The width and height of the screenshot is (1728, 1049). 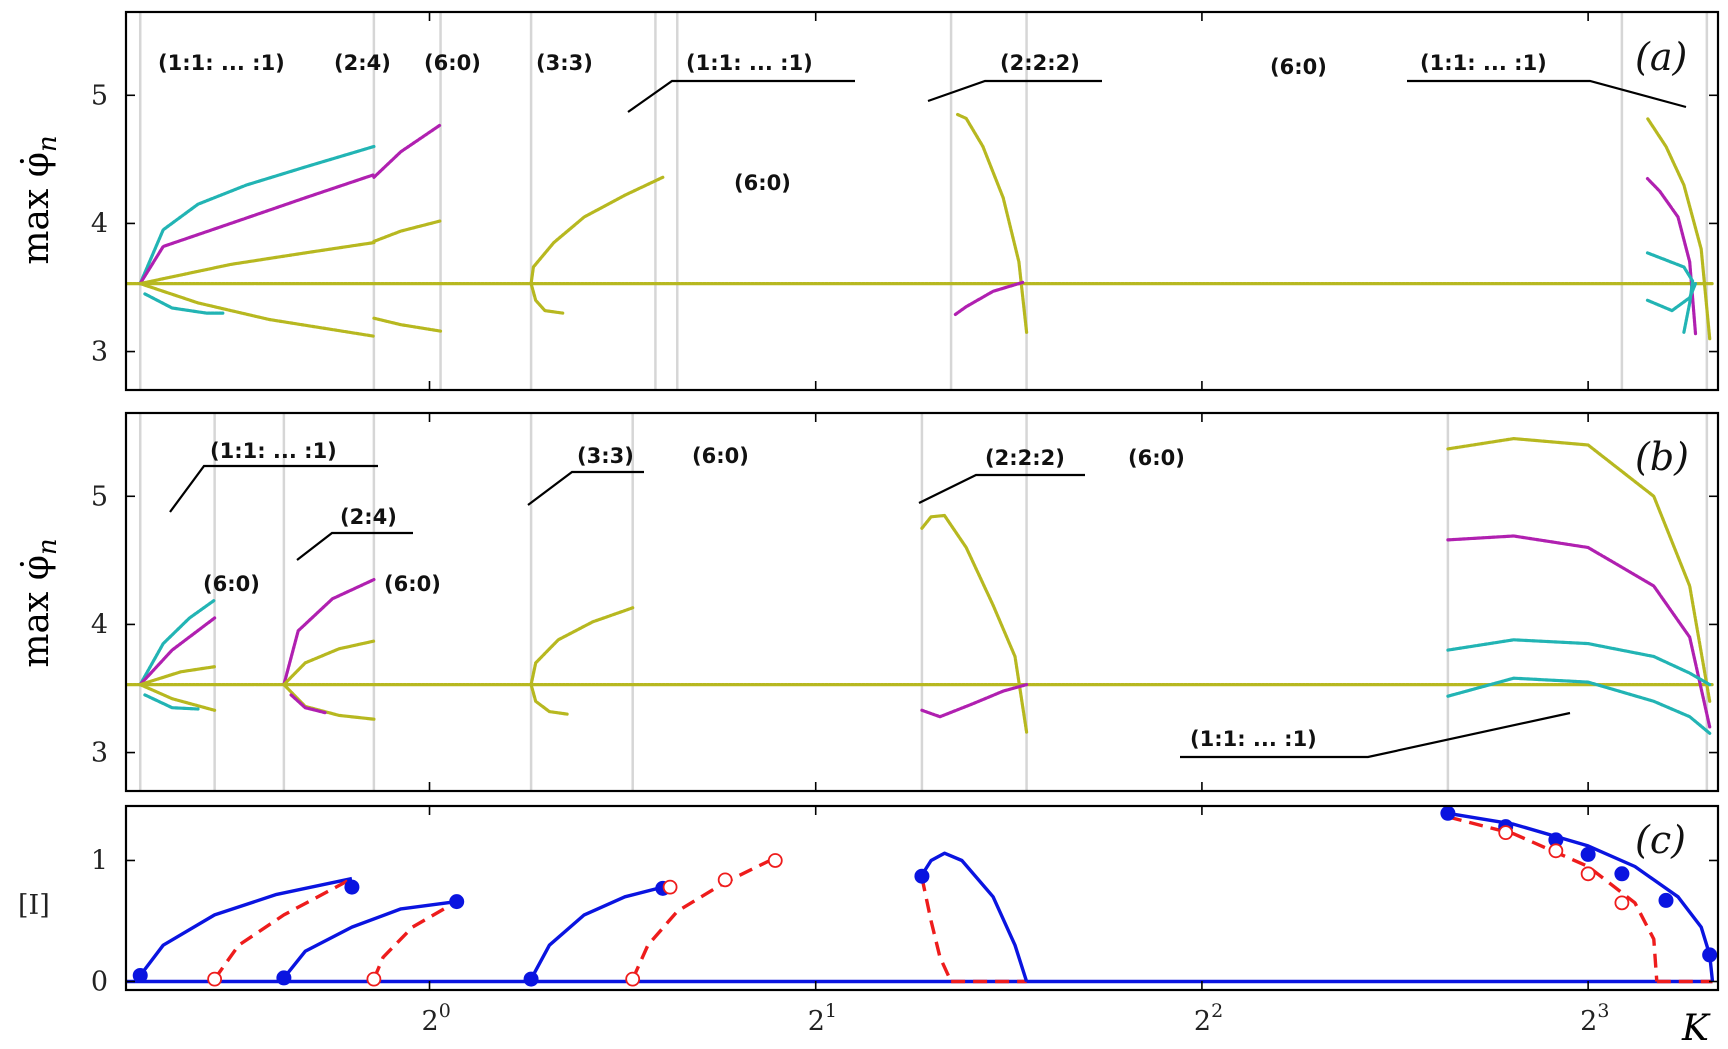 I want to click on panel-b-tag: (b), so click(x=1662, y=457).